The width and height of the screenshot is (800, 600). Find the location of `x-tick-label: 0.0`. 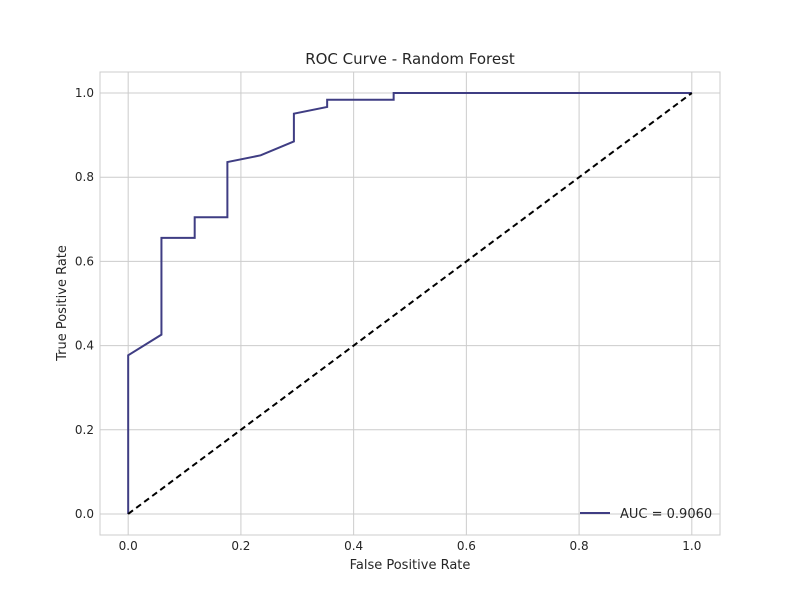

x-tick-label: 0.0 is located at coordinates (128, 546).